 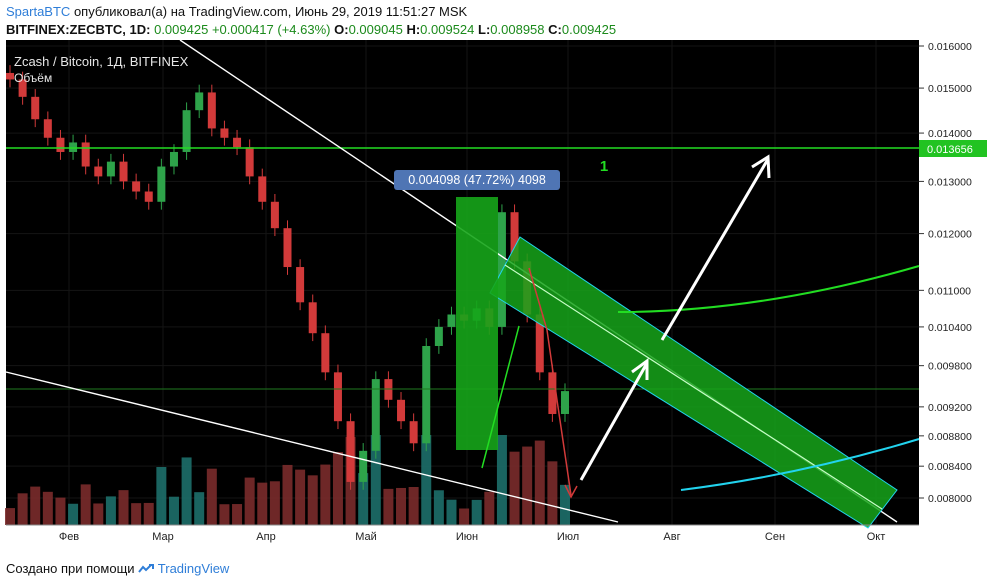 I want to click on high-label: H:, so click(x=413, y=29).